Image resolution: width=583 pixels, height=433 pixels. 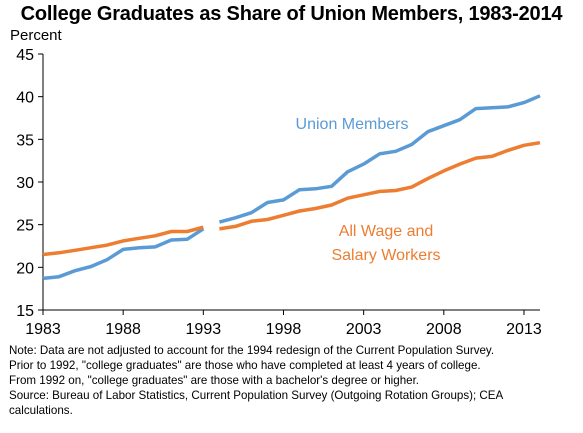 I want to click on series-annotation: Union Members, so click(x=352, y=124).